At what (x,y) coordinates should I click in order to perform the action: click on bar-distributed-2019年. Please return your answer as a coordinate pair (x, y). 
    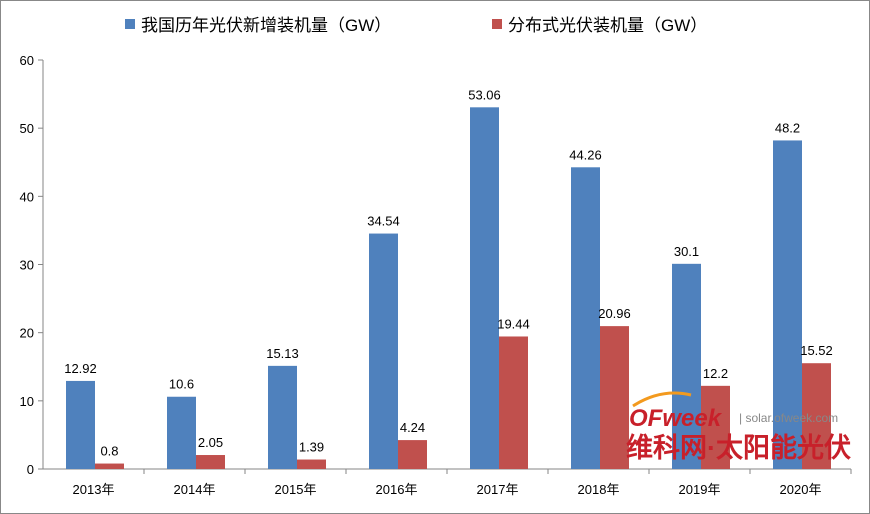
    Looking at the image, I should click on (715, 427).